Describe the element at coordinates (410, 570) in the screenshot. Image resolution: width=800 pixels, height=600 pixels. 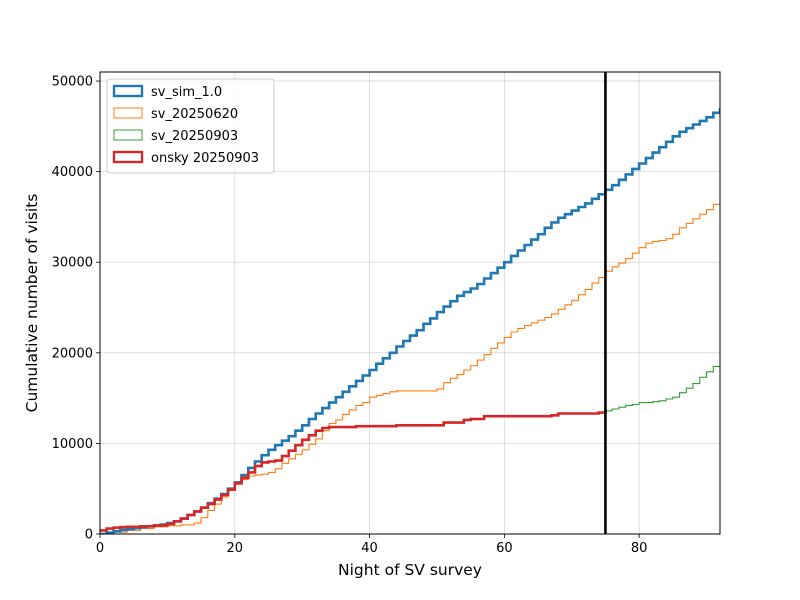
I see `x-axis-label: Night of SV survey` at that location.